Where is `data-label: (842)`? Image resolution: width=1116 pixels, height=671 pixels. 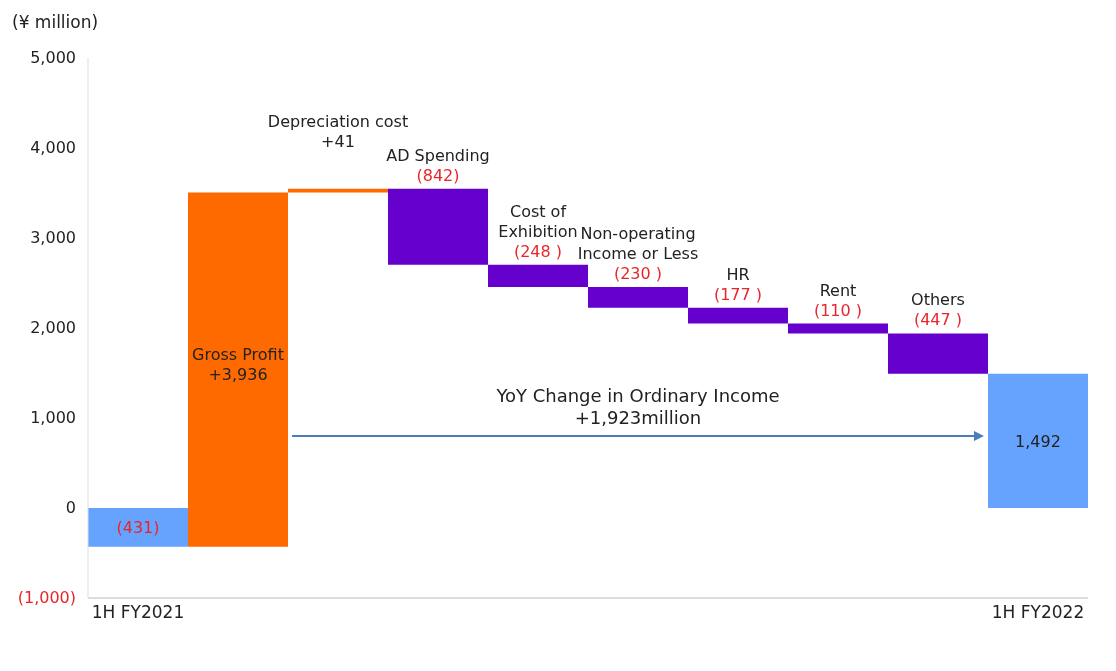 data-label: (842) is located at coordinates (438, 175).